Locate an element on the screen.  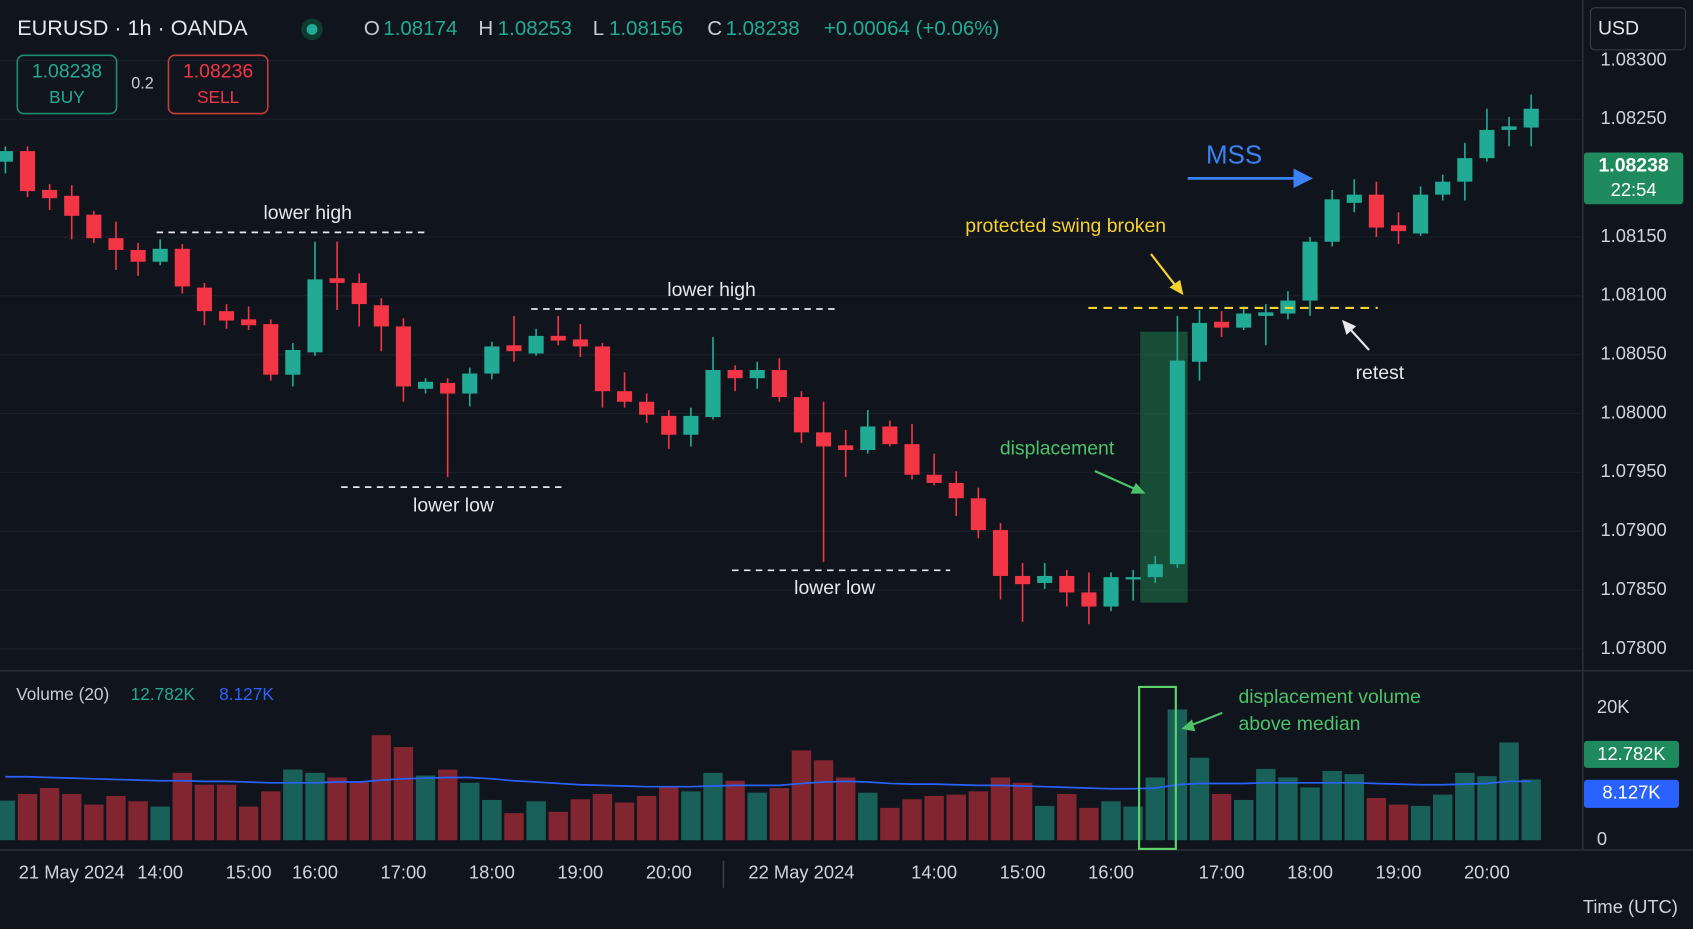
annotation: displacement volume is located at coordinates (1329, 697).